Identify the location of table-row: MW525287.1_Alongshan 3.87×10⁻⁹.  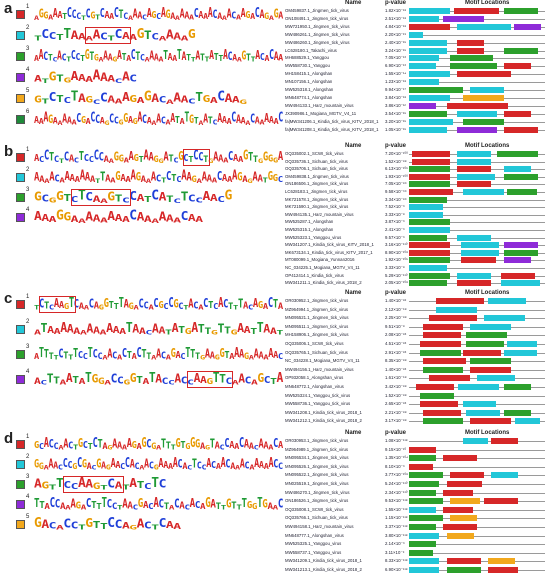
(416, 223).